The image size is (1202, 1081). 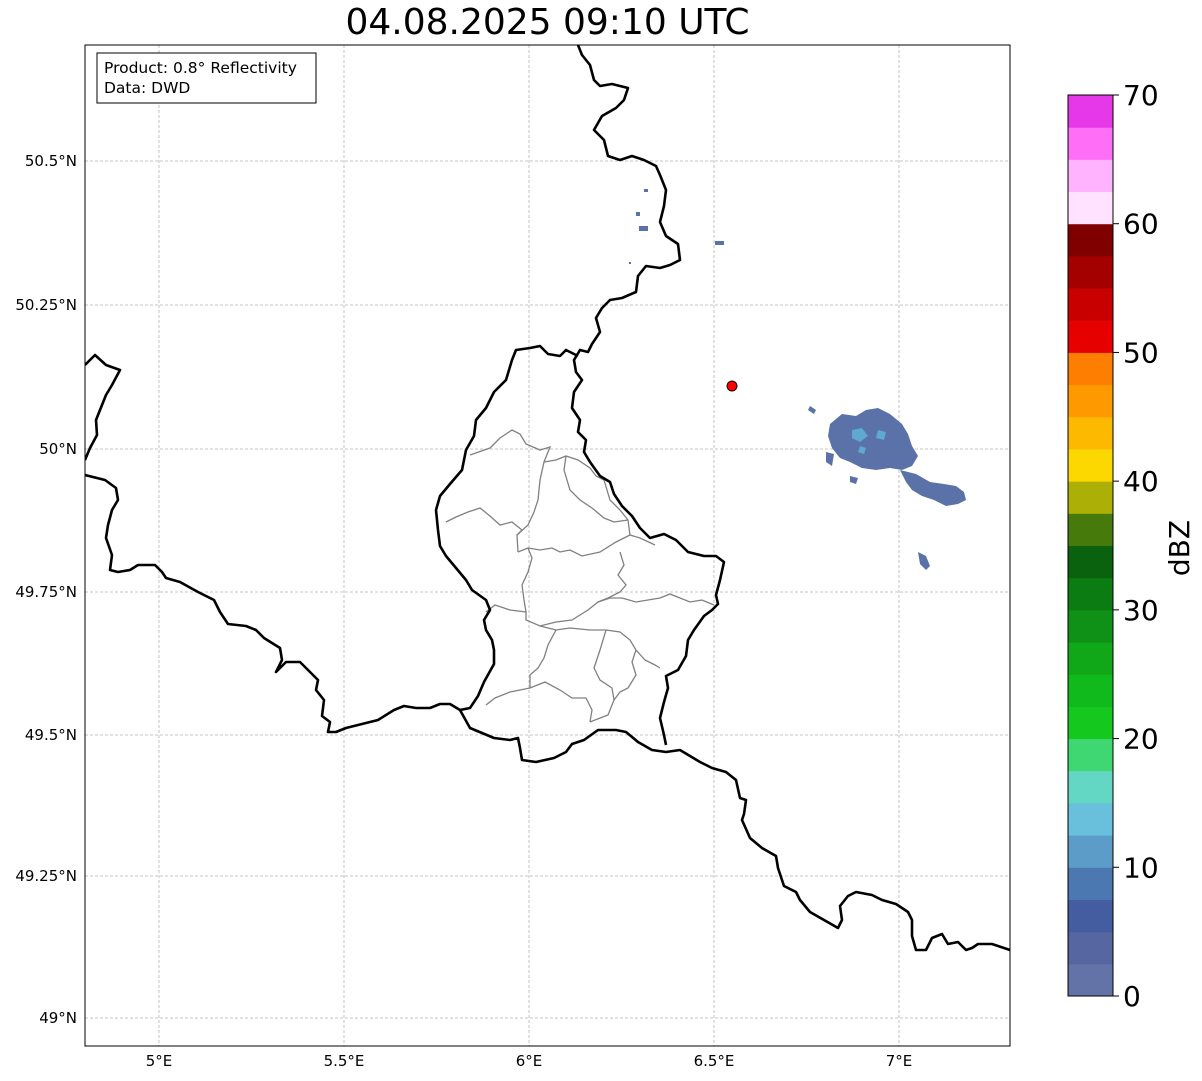 I want to click on radar-site-marker, so click(x=732, y=386).